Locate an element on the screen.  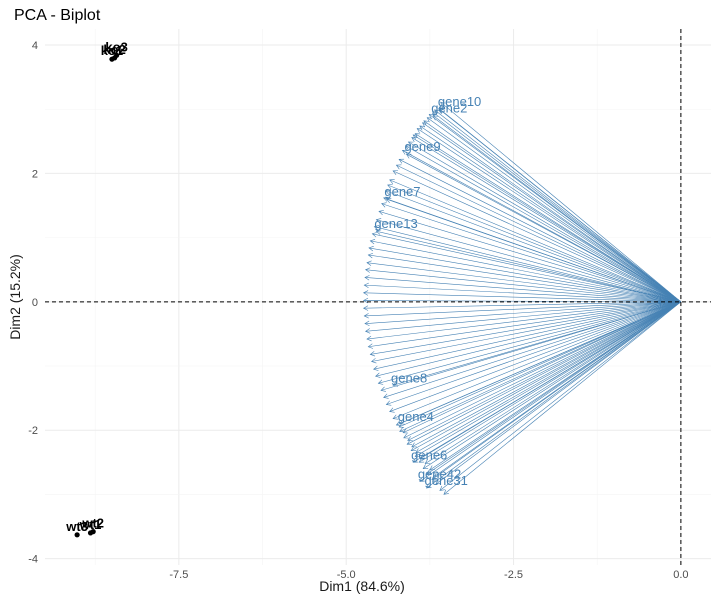
variable-label: gene10 is located at coordinates (459, 101).